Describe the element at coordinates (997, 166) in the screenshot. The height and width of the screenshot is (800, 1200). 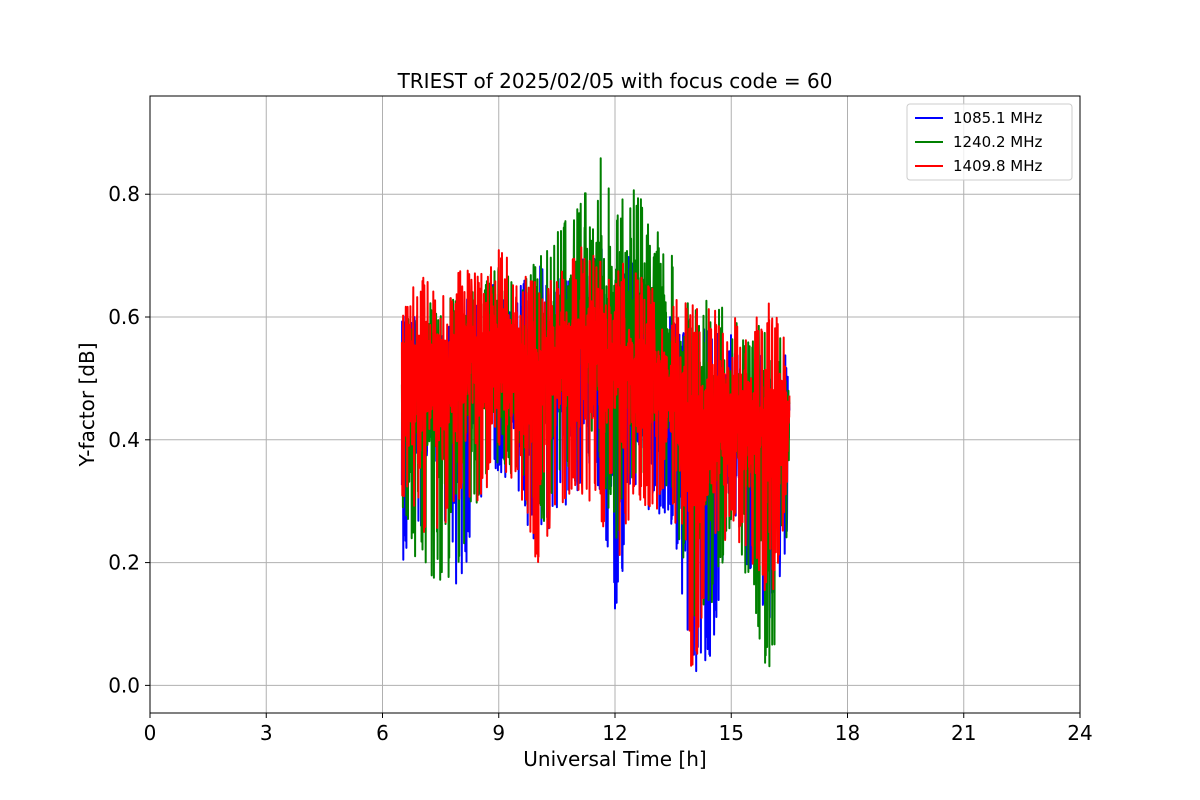
I see `legend-label: 1409.8 MHz` at that location.